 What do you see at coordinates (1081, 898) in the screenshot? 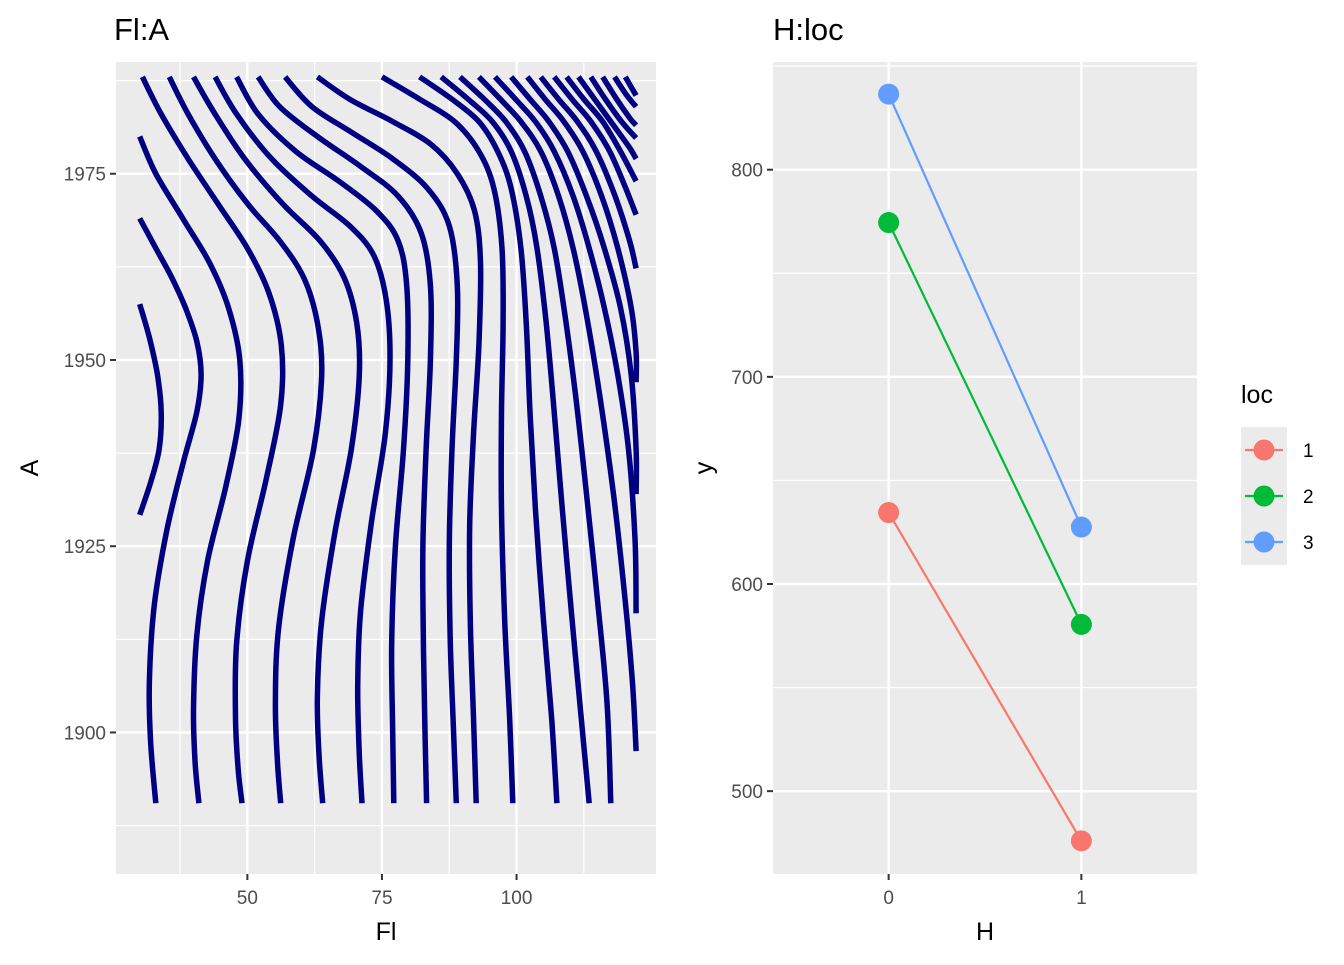
I see `interaction-x-tick-label: 1` at bounding box center [1081, 898].